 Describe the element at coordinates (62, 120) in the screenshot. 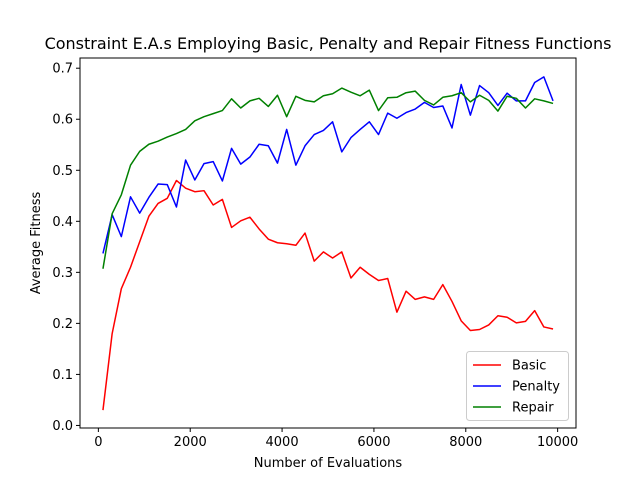

I see `y-tick-label: 0.6` at that location.